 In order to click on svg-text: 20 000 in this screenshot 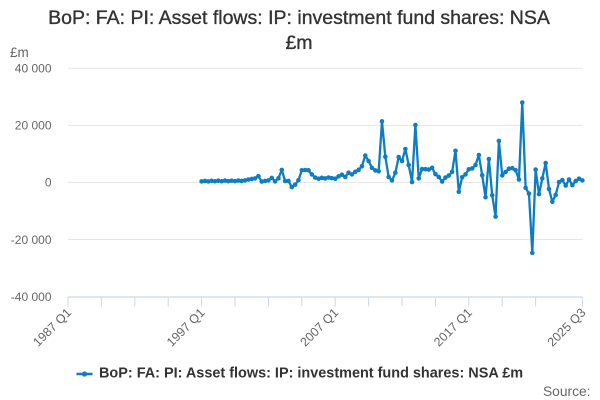, I will do `click(33, 126)`.